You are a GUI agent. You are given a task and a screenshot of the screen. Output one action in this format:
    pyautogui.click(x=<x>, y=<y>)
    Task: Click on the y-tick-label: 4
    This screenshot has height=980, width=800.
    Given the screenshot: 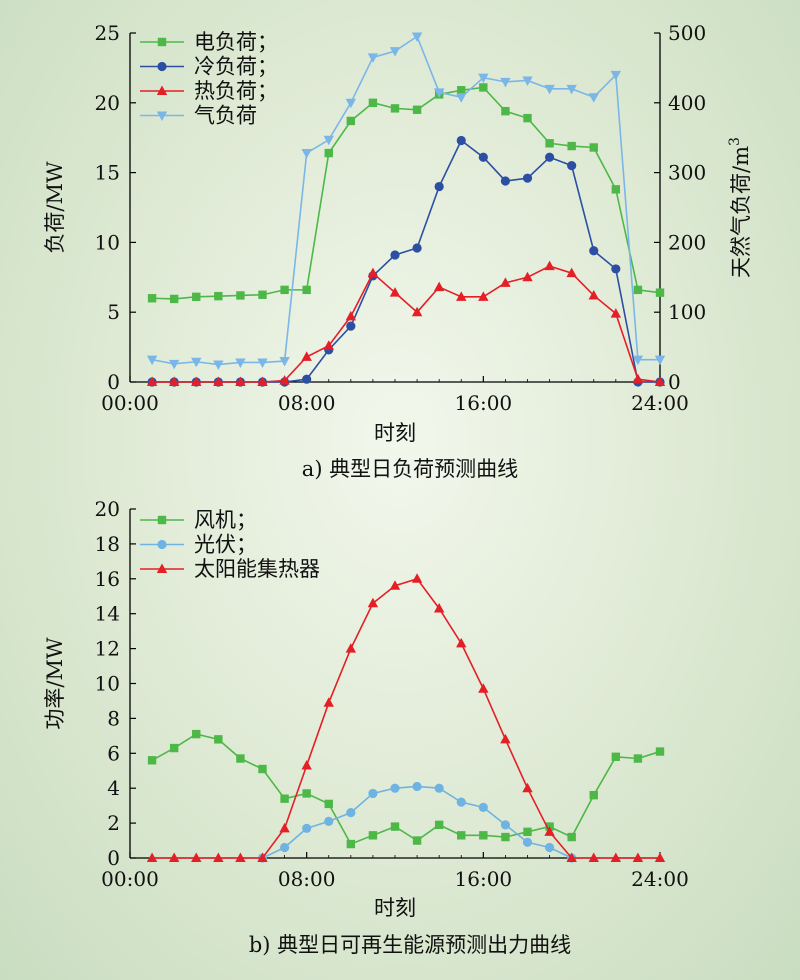 What is the action you would take?
    pyautogui.click(x=113, y=788)
    